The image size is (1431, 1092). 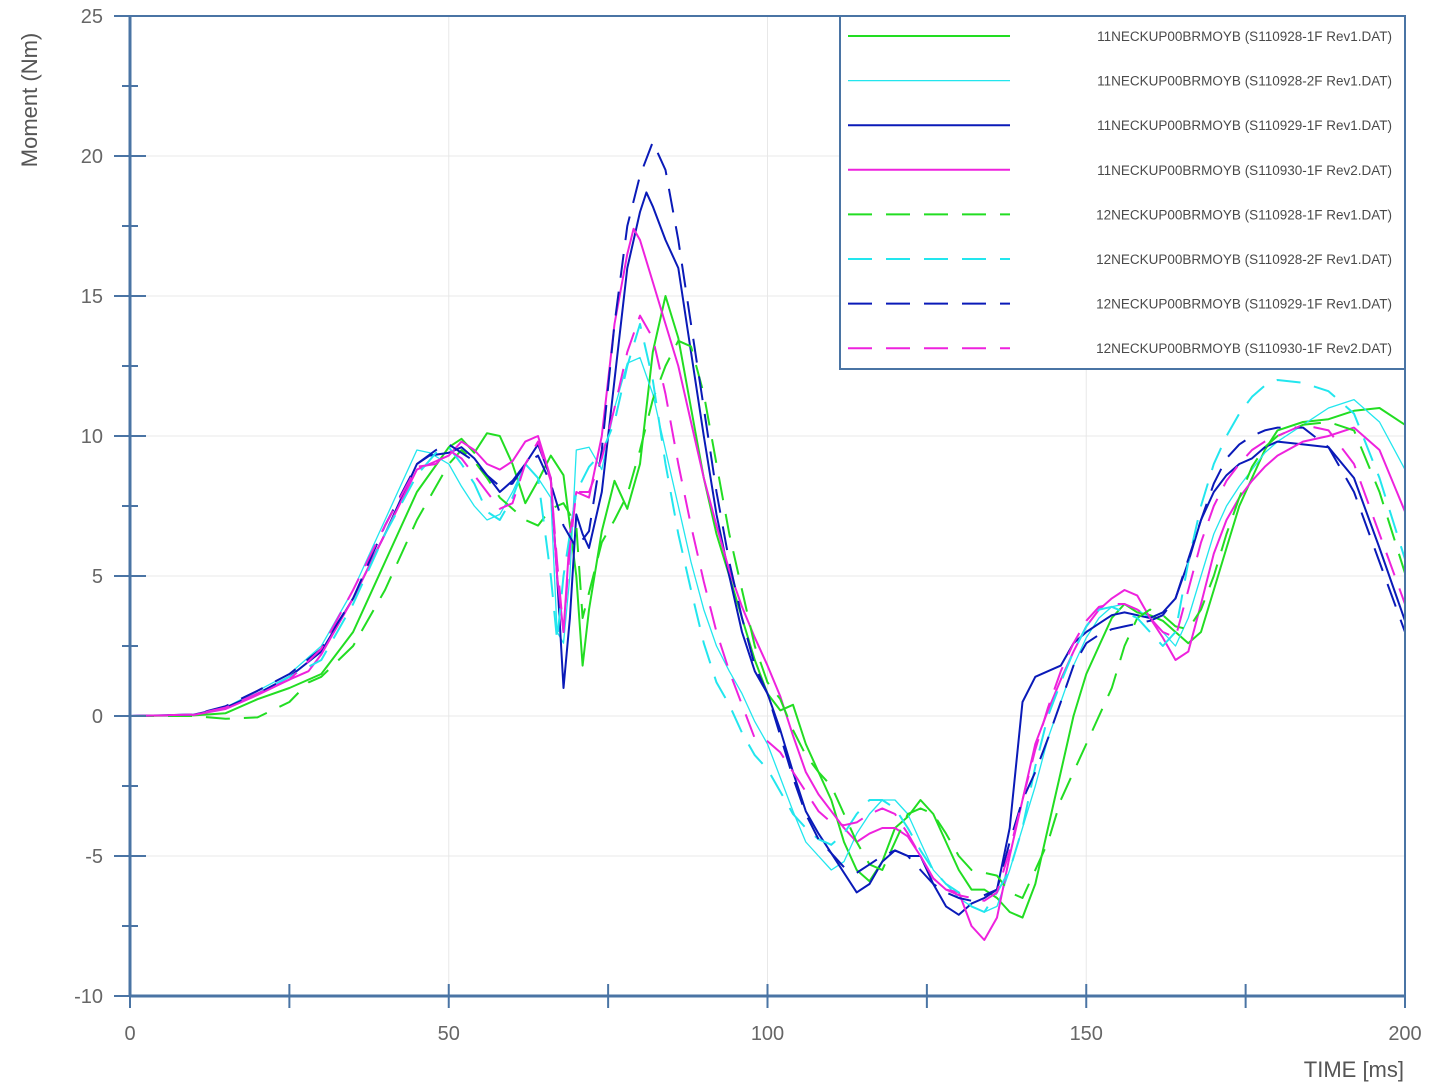 I want to click on y-tick-label: -10, so click(x=88, y=997).